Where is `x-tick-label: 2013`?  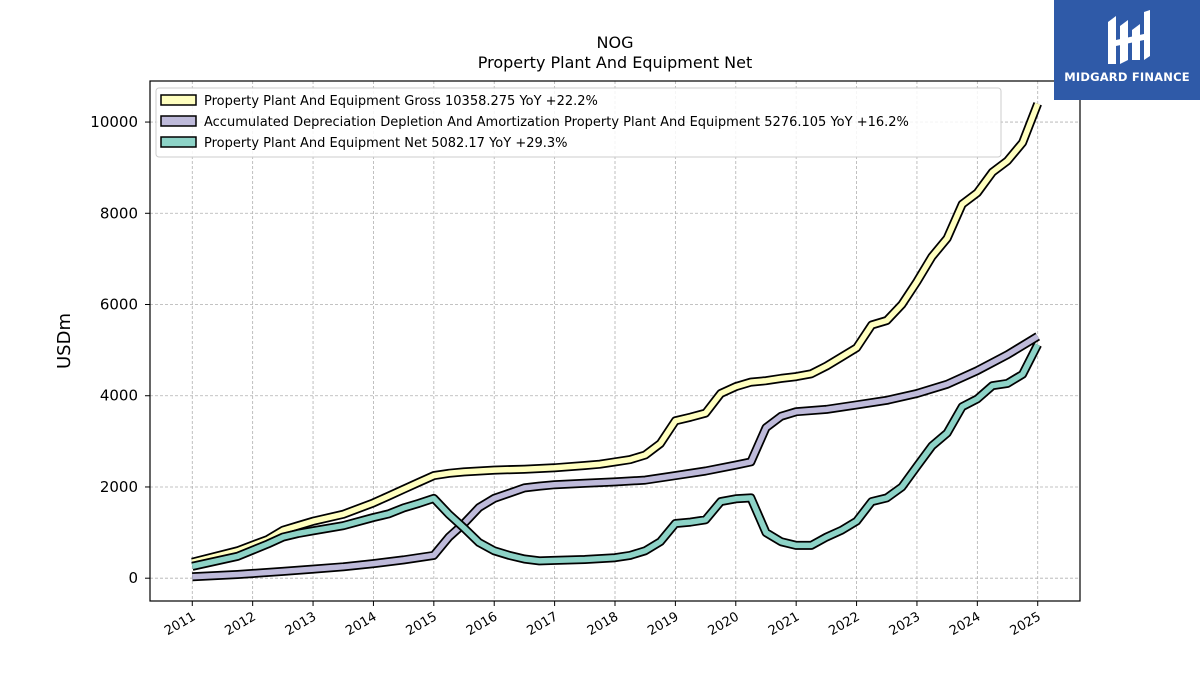 x-tick-label: 2013 is located at coordinates (301, 624).